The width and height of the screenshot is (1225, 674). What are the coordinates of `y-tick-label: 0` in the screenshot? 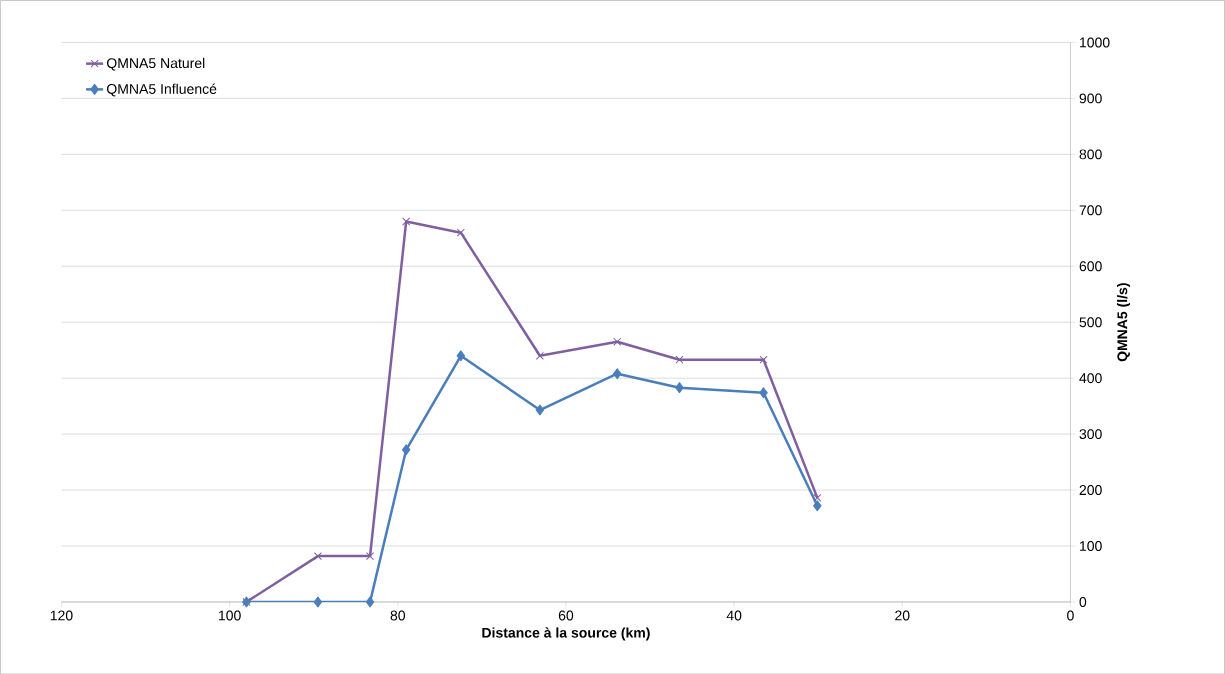 It's located at (1083, 601).